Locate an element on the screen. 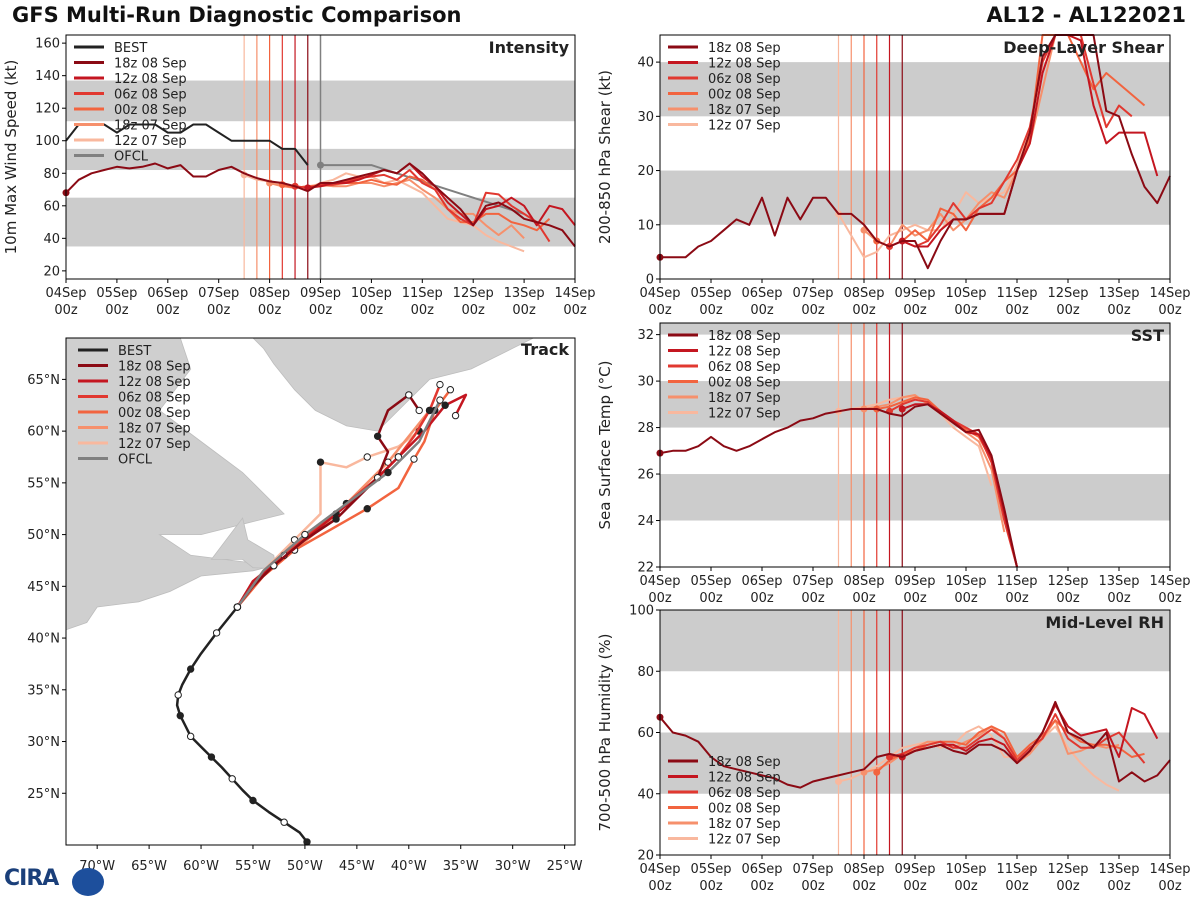  legend-label: 12z 08 Sep is located at coordinates (744, 352).